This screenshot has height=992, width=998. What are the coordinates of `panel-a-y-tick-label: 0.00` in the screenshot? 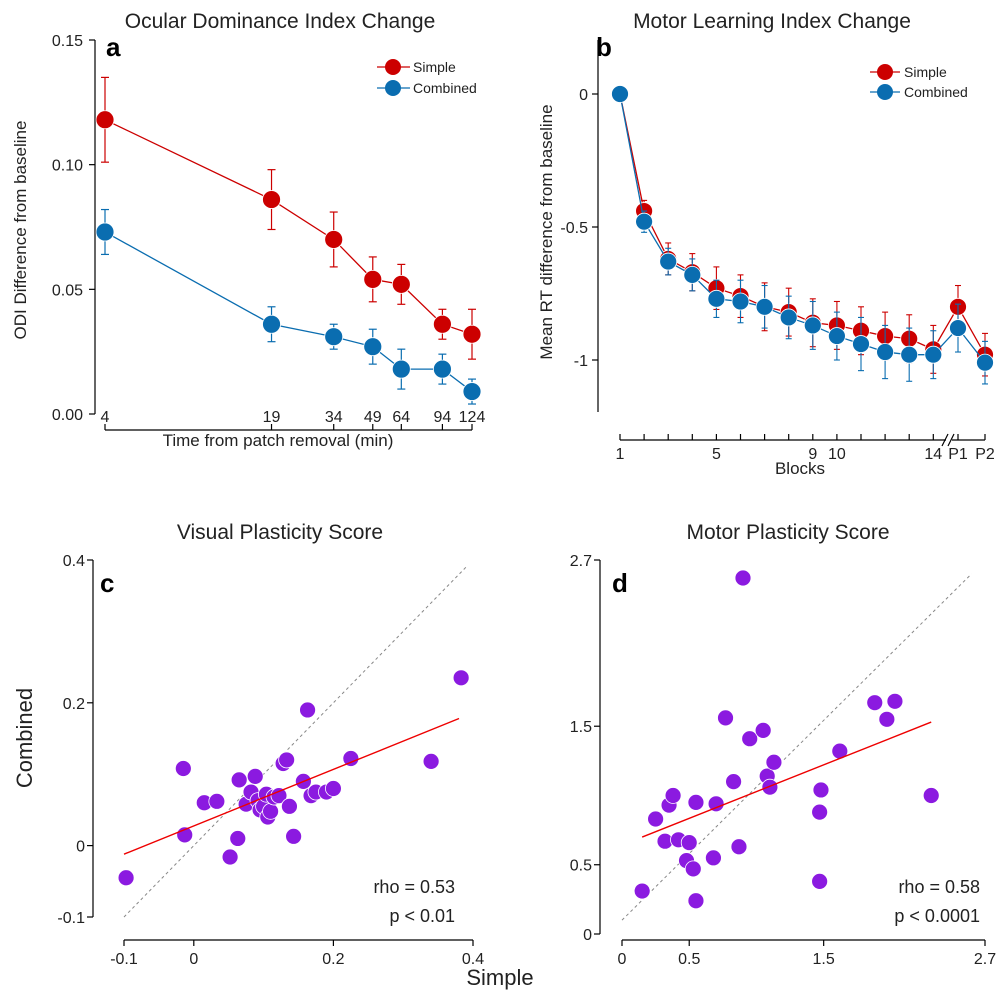 It's located at (67, 415).